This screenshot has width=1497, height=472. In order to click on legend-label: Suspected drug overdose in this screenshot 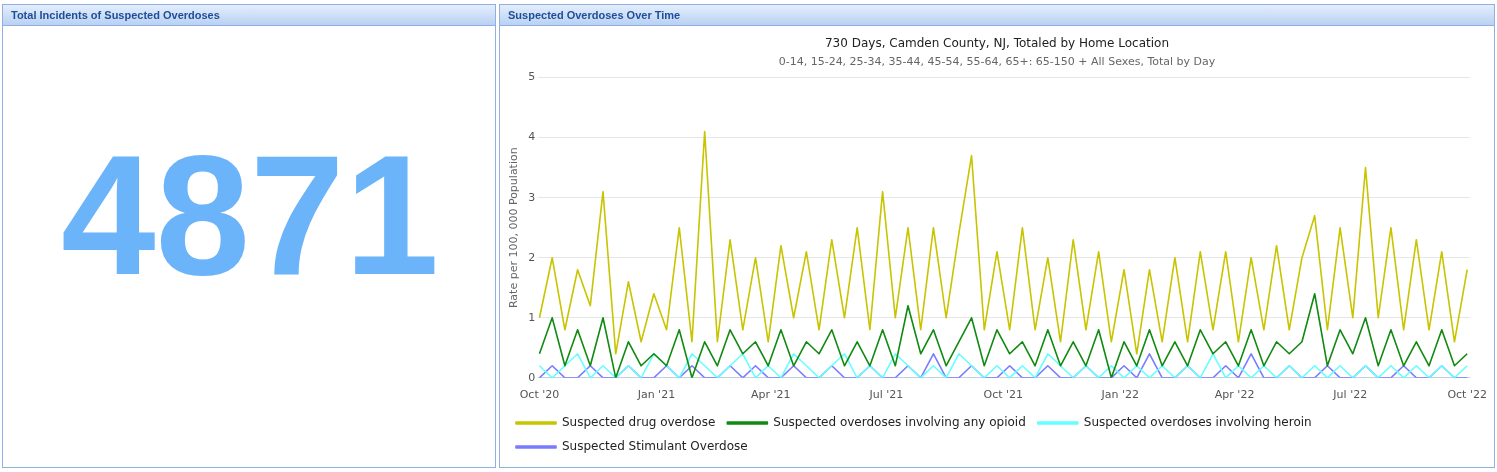, I will do `click(639, 422)`.